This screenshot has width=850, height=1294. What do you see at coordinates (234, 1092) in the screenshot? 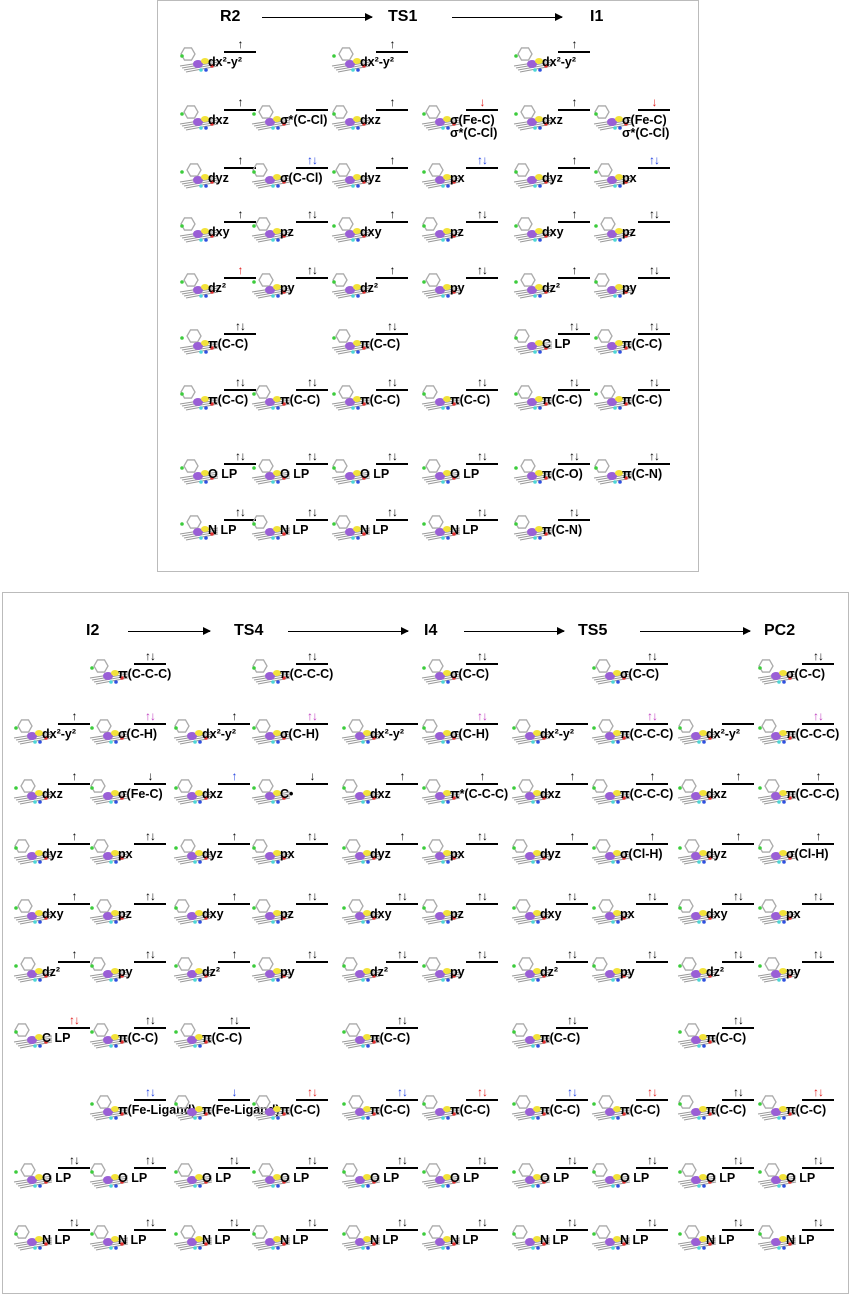
I see `spin-arrows: ↓` at bounding box center [234, 1092].